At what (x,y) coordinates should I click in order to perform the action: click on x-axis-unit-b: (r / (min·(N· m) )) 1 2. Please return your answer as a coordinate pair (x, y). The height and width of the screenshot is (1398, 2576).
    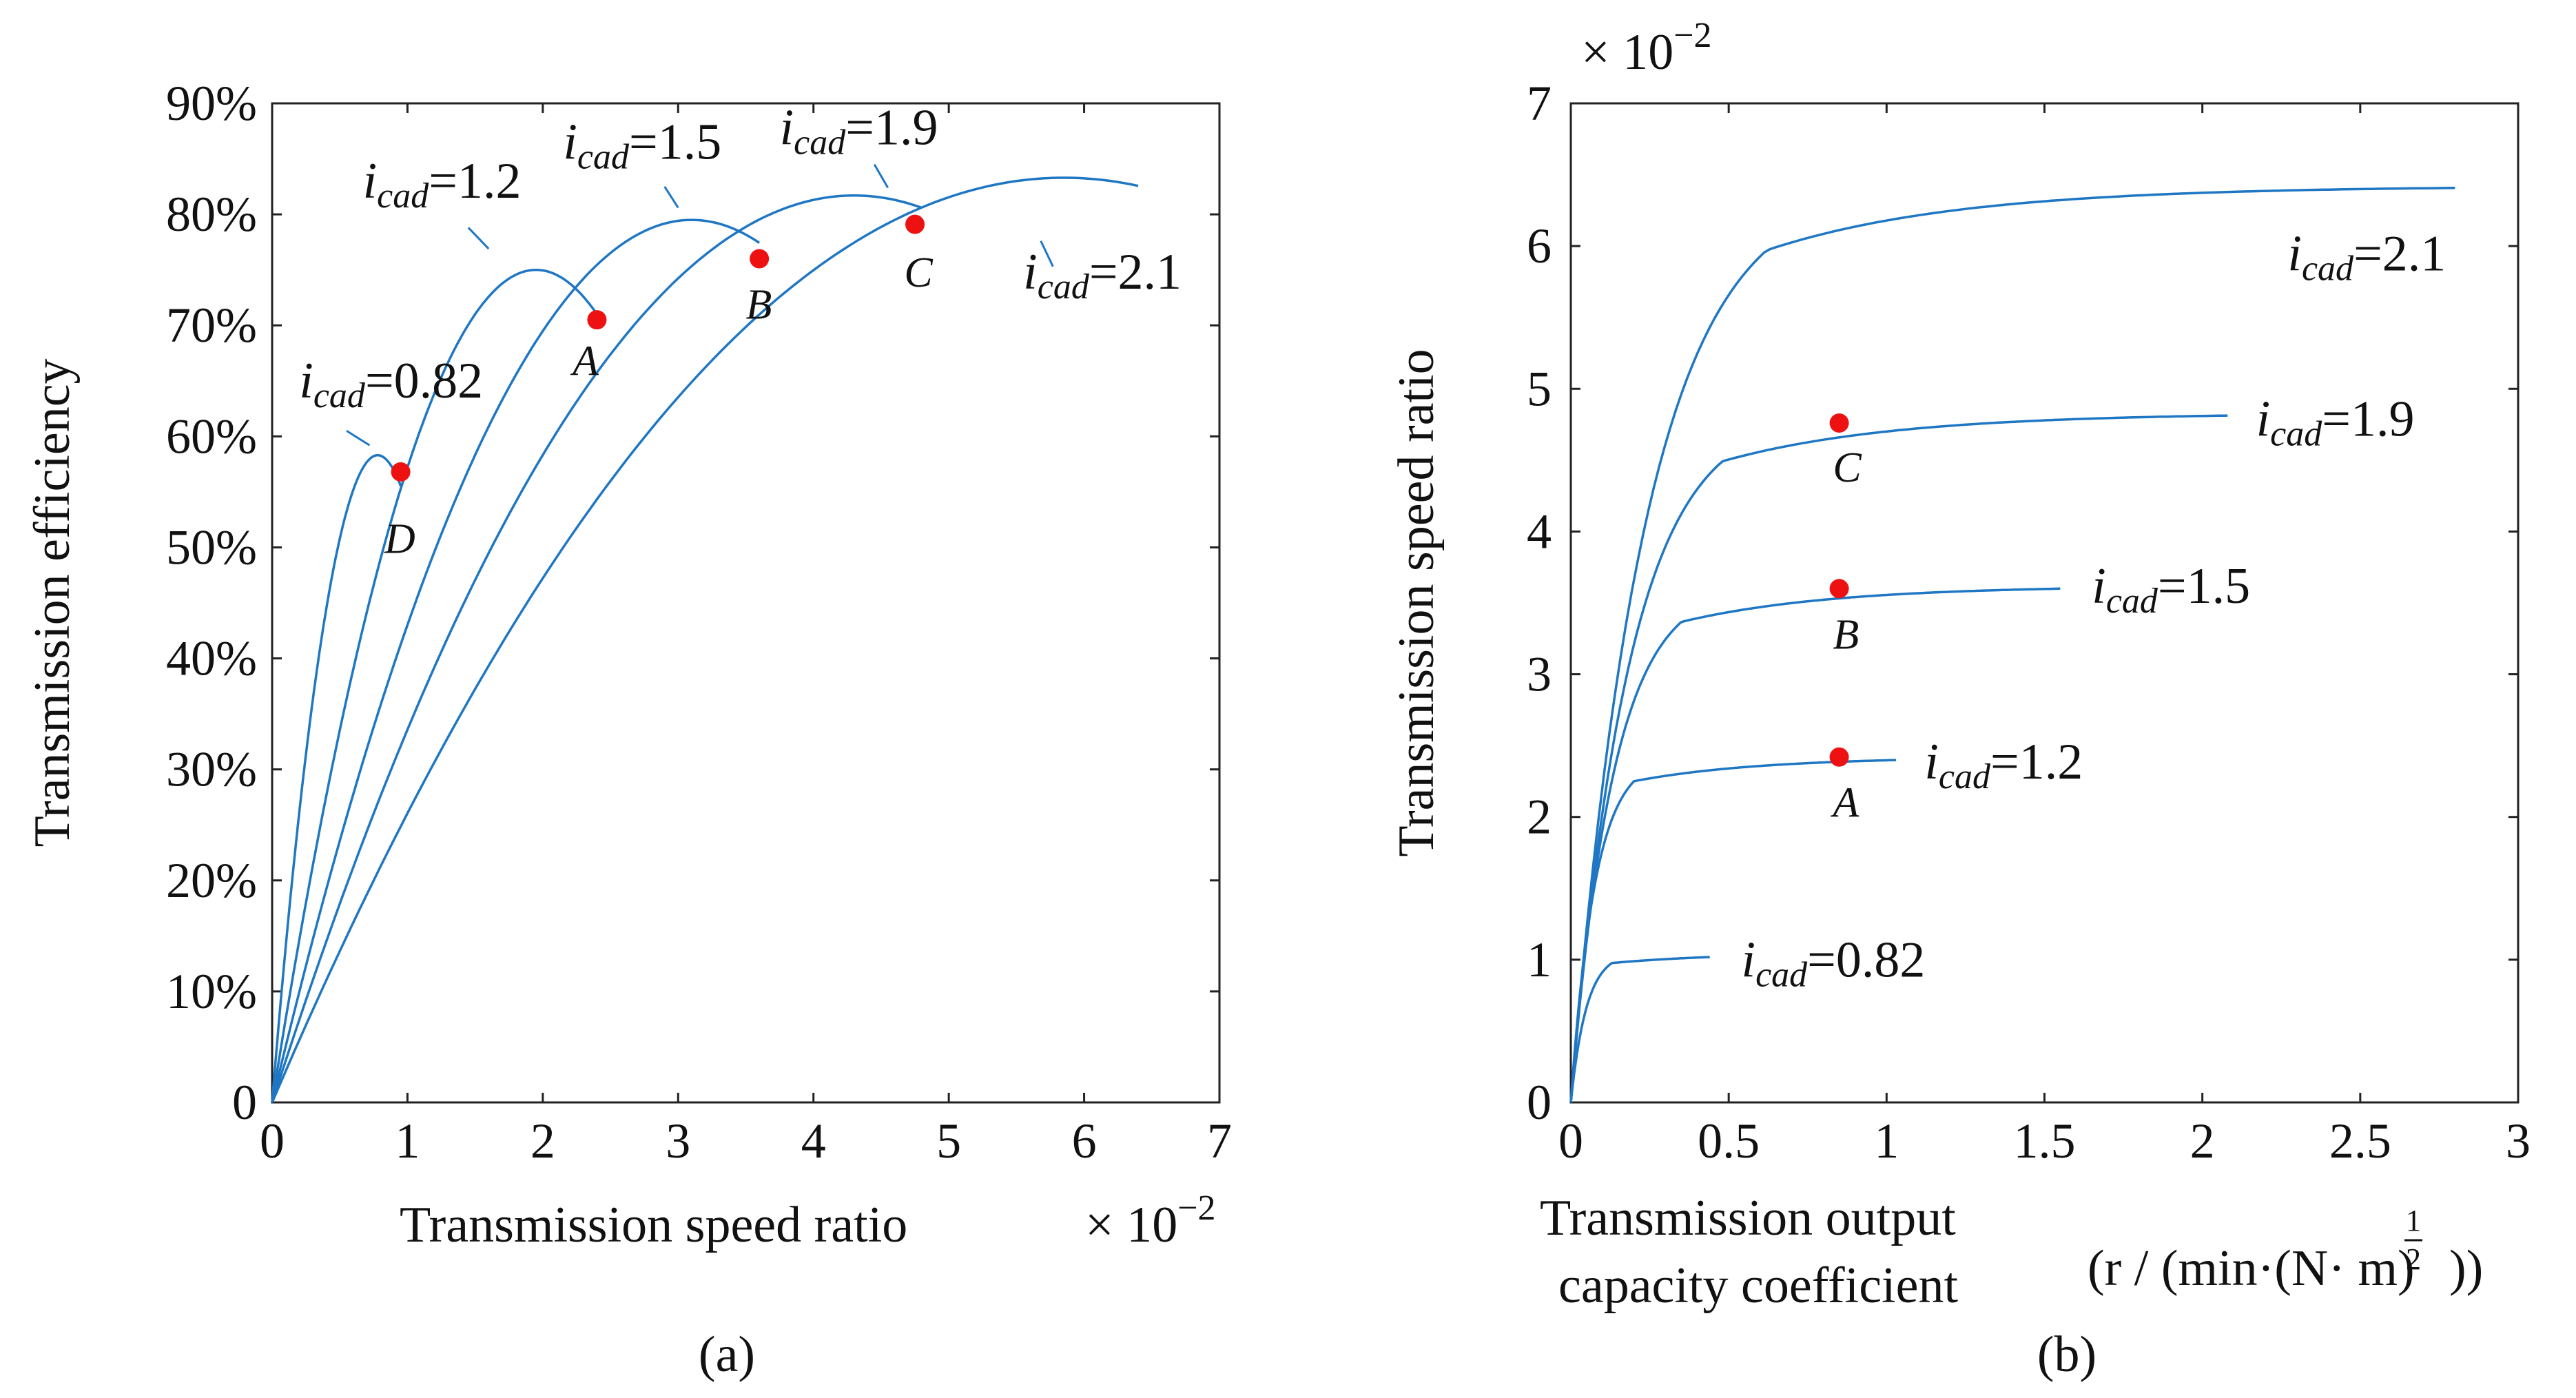
    Looking at the image, I should click on (2285, 1250).